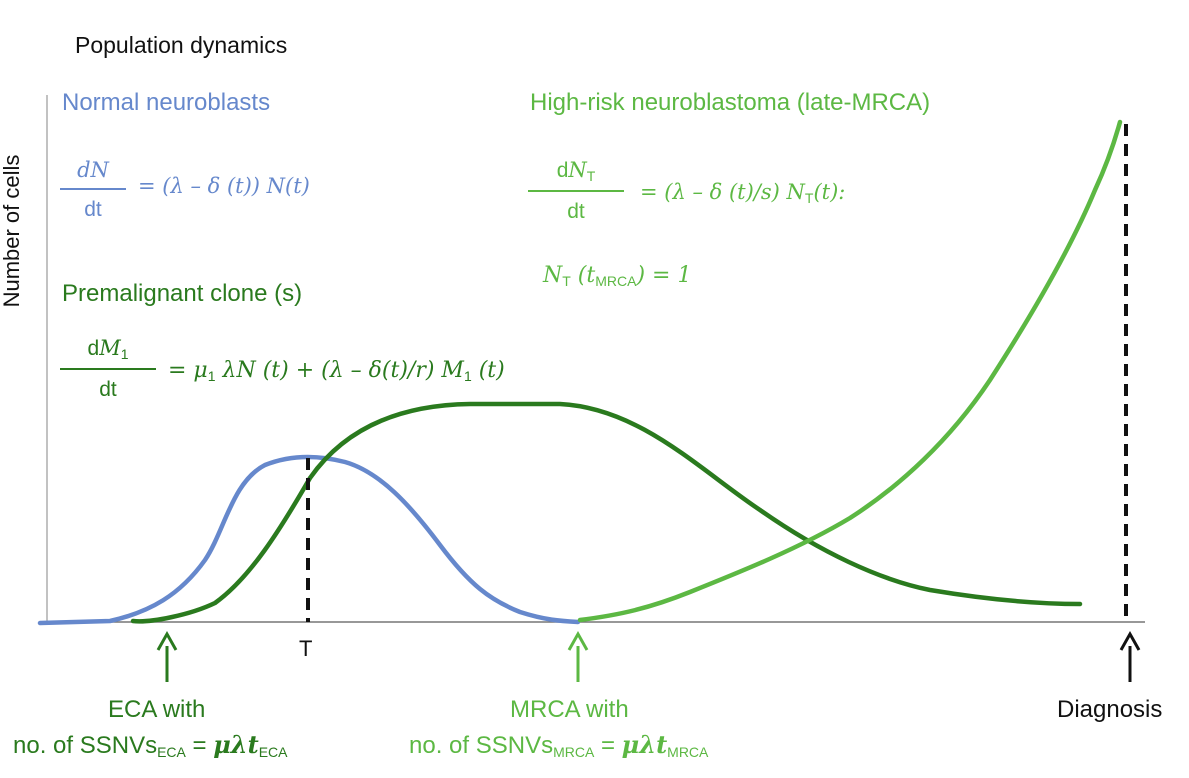 Image resolution: width=1189 pixels, height=778 pixels. I want to click on T-label: T, so click(306, 648).